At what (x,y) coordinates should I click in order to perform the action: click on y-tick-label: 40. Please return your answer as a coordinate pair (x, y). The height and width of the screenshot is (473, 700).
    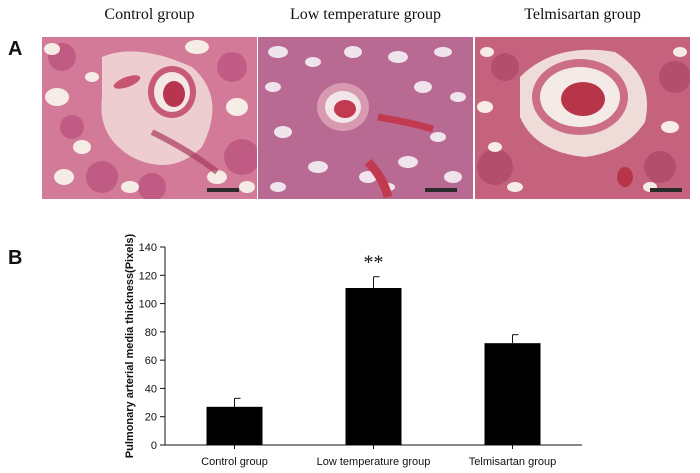
    Looking at the image, I should click on (151, 389).